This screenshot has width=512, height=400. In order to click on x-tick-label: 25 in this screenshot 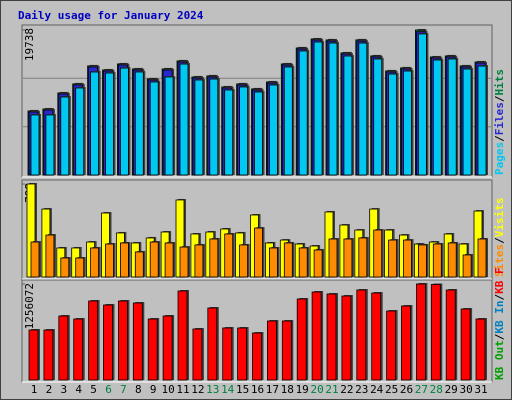, I will do `click(391, 389)`.